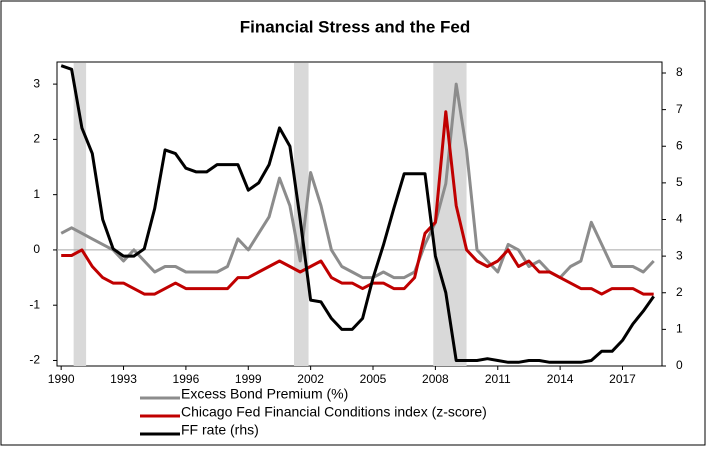 The height and width of the screenshot is (453, 708). I want to click on y-tick-label: 0, so click(36, 249).